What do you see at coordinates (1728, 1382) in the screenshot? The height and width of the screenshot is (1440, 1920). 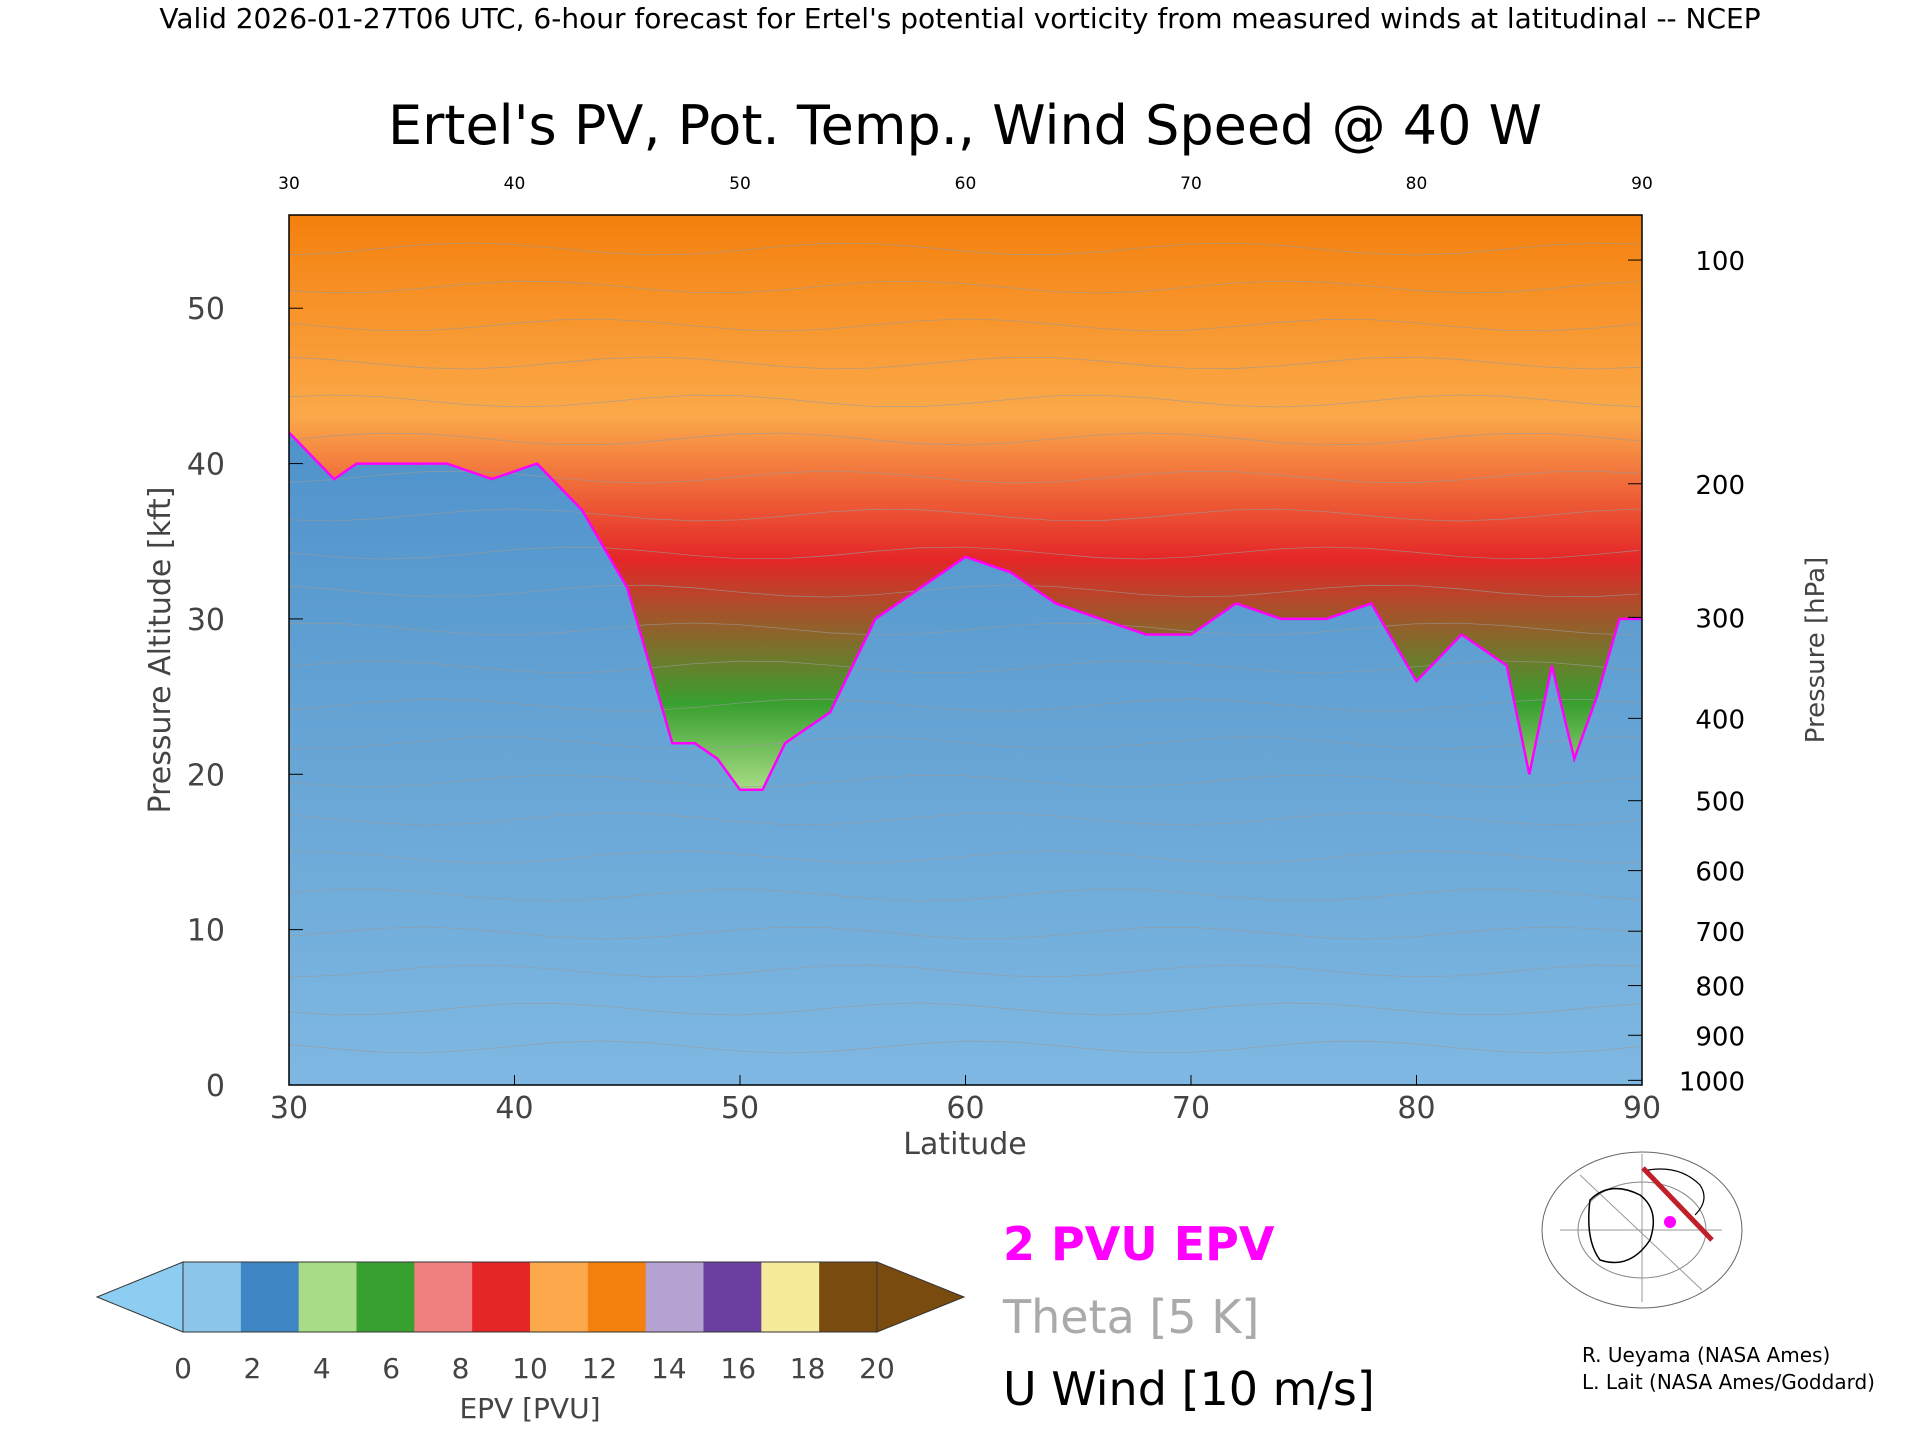 I see `credit-2: L. Lait (NASA Ames/Goddard)` at bounding box center [1728, 1382].